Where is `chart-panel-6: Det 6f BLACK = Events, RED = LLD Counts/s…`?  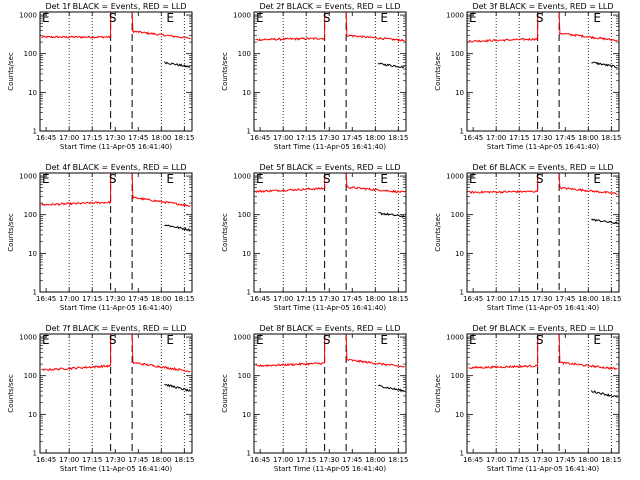 chart-panel-6: Det 6f BLACK = Events, RED = LLD Counts/s… is located at coordinates (527, 237).